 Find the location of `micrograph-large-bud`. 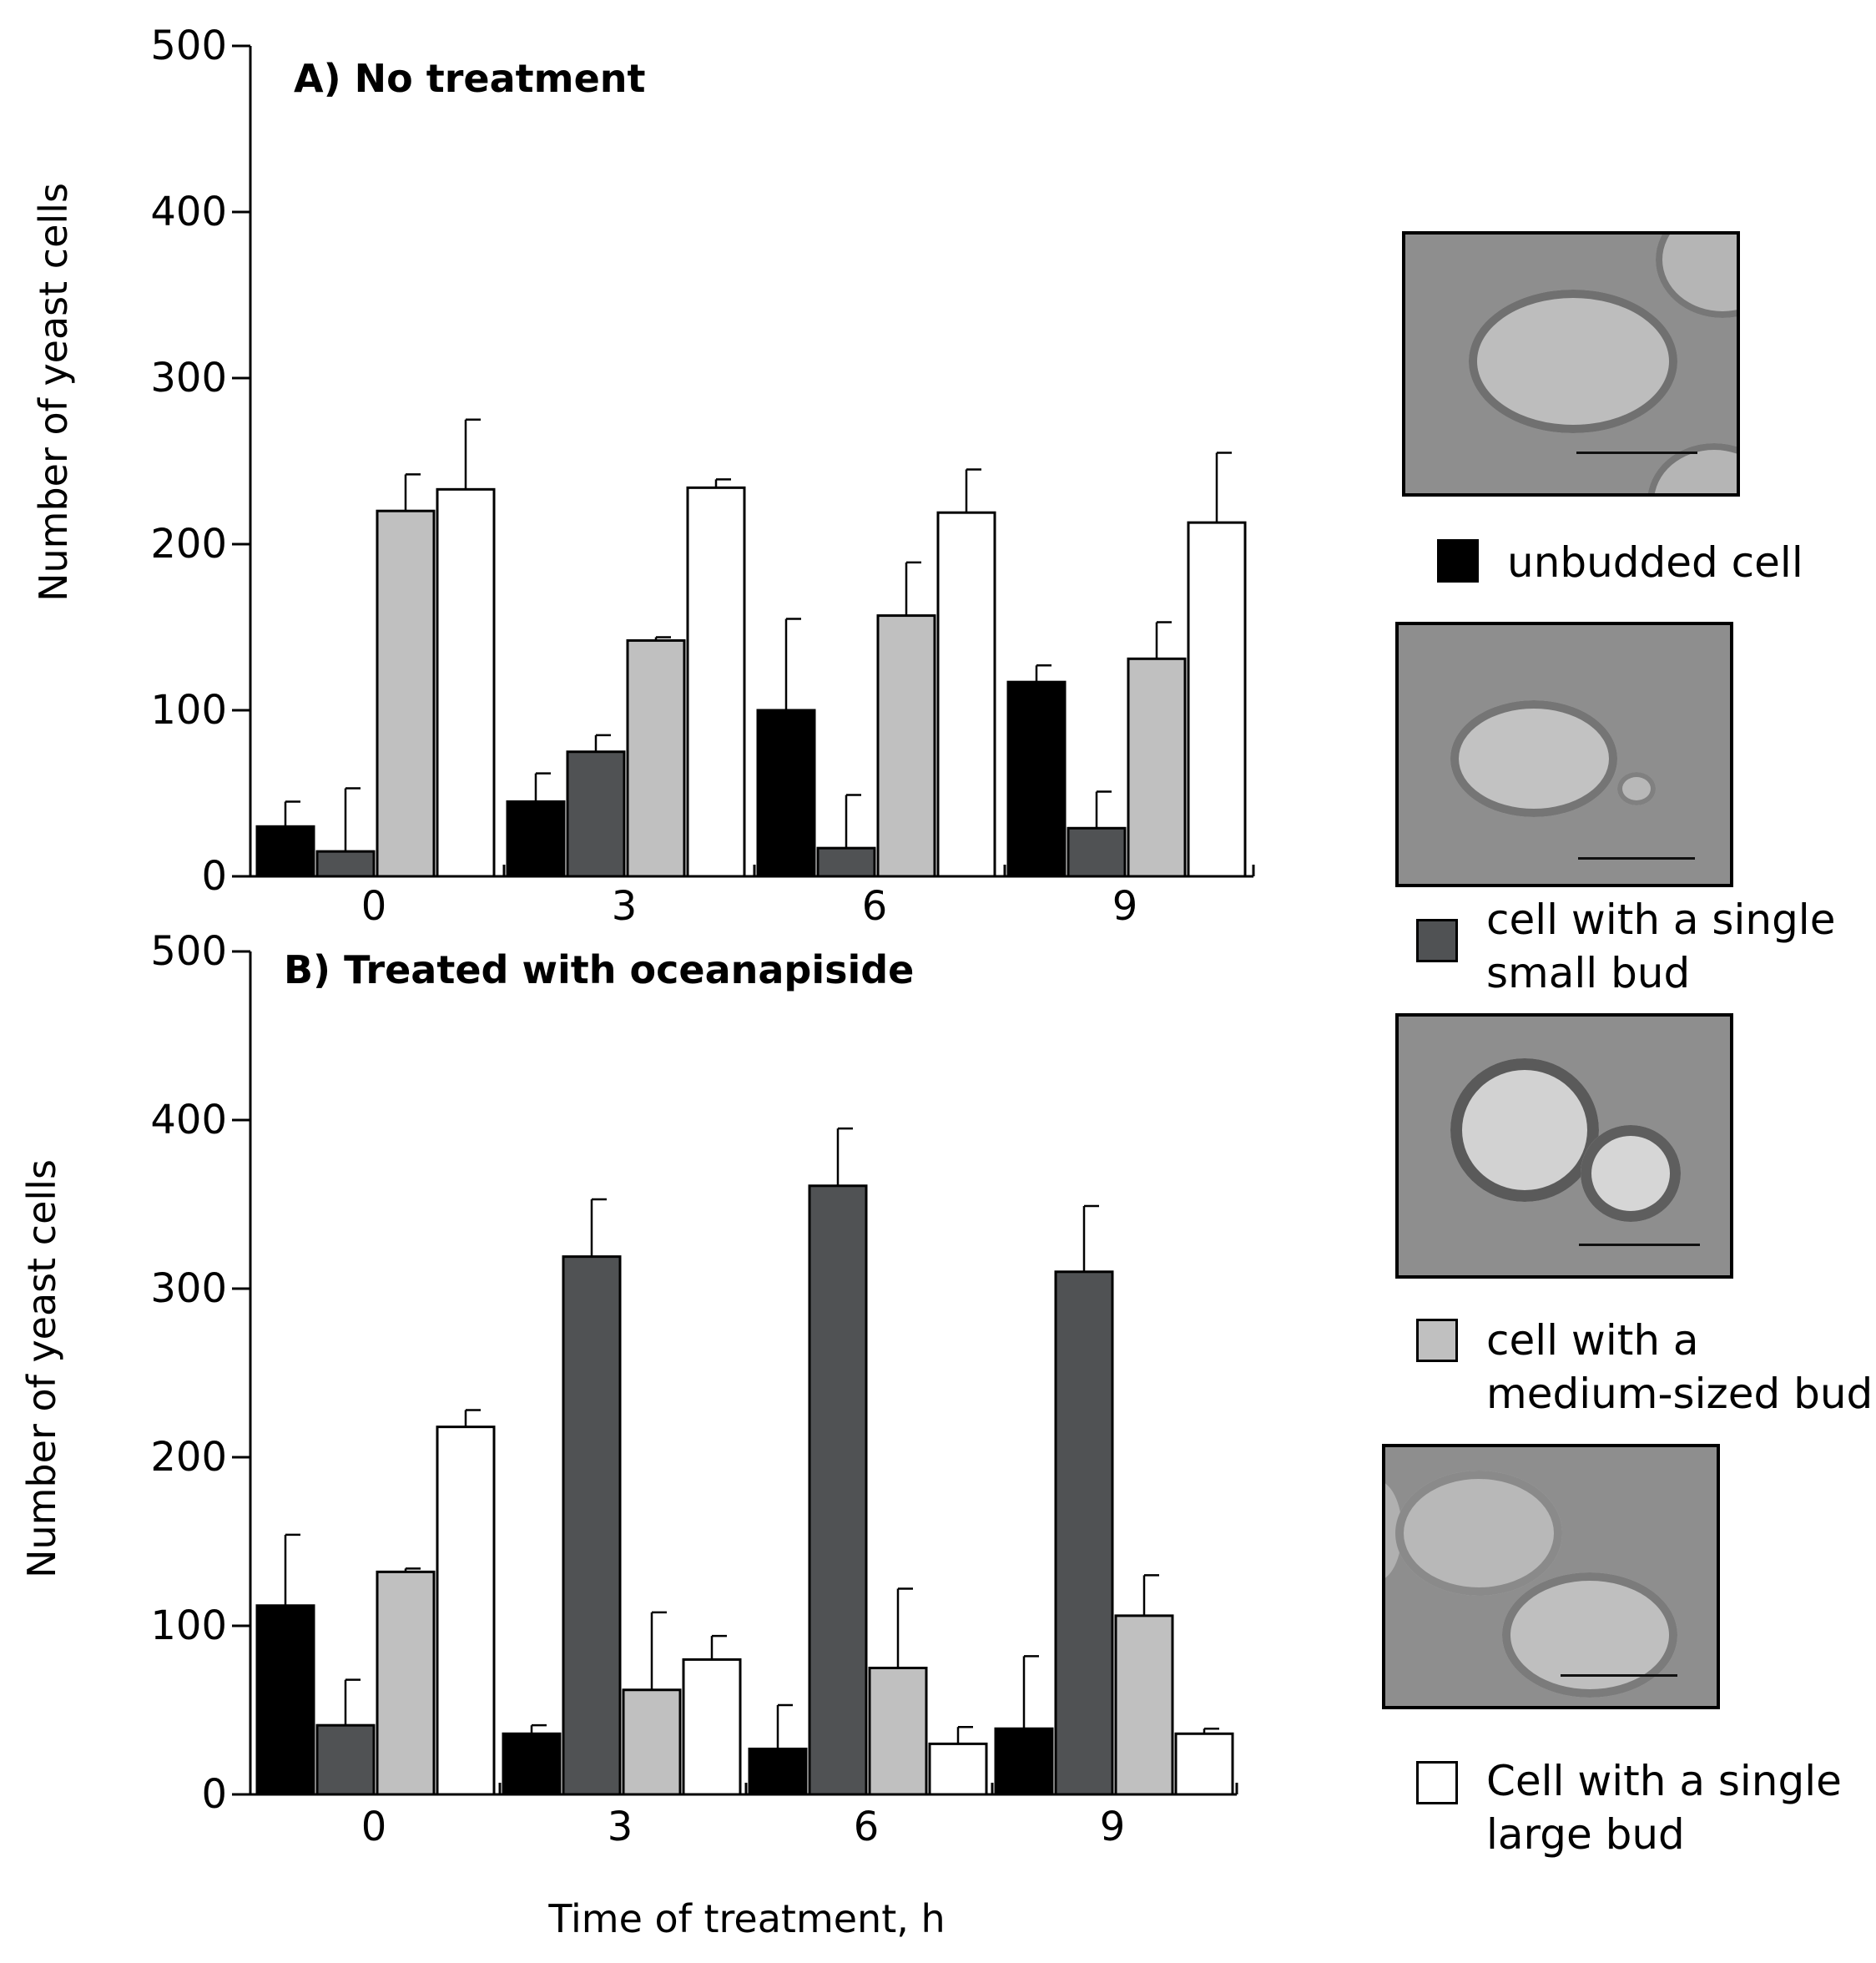

micrograph-large-bud is located at coordinates (1551, 1576).